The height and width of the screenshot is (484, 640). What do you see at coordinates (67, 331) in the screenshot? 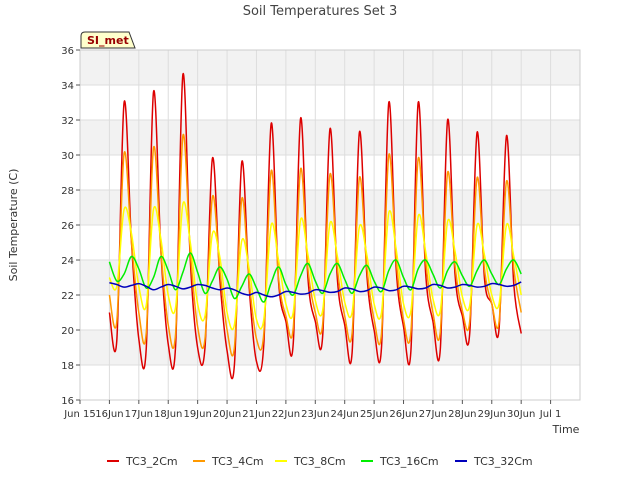
I see `y-tick-label: 20` at bounding box center [67, 331].